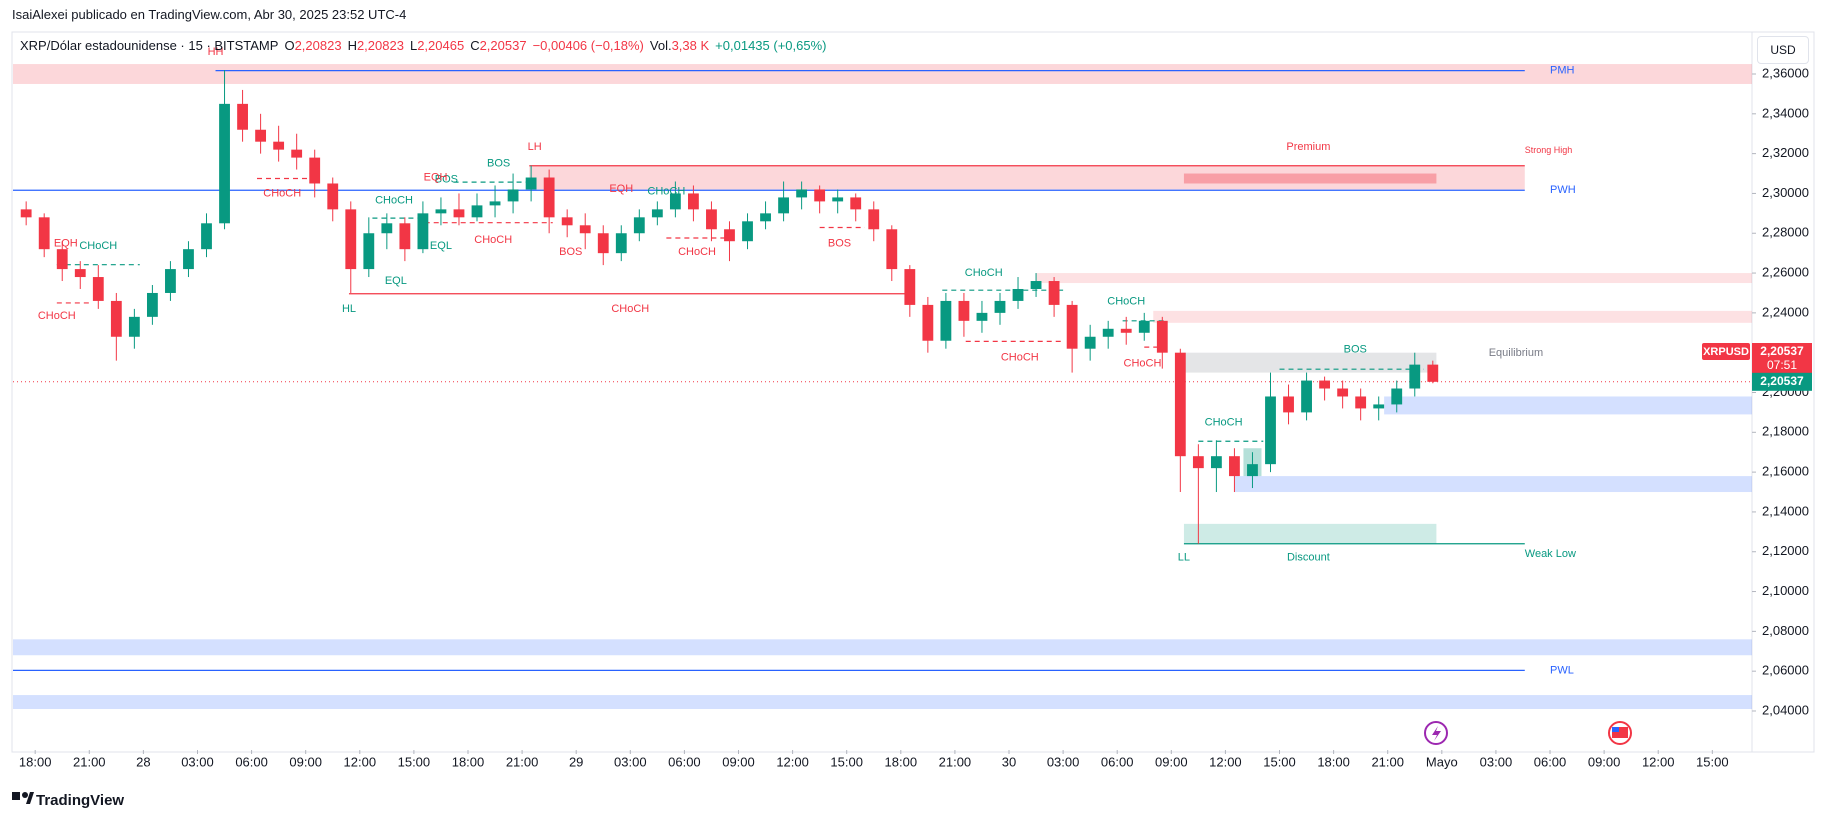  Describe the element at coordinates (1063, 761) in the screenshot. I see `x-tick-label: 03:00` at that location.